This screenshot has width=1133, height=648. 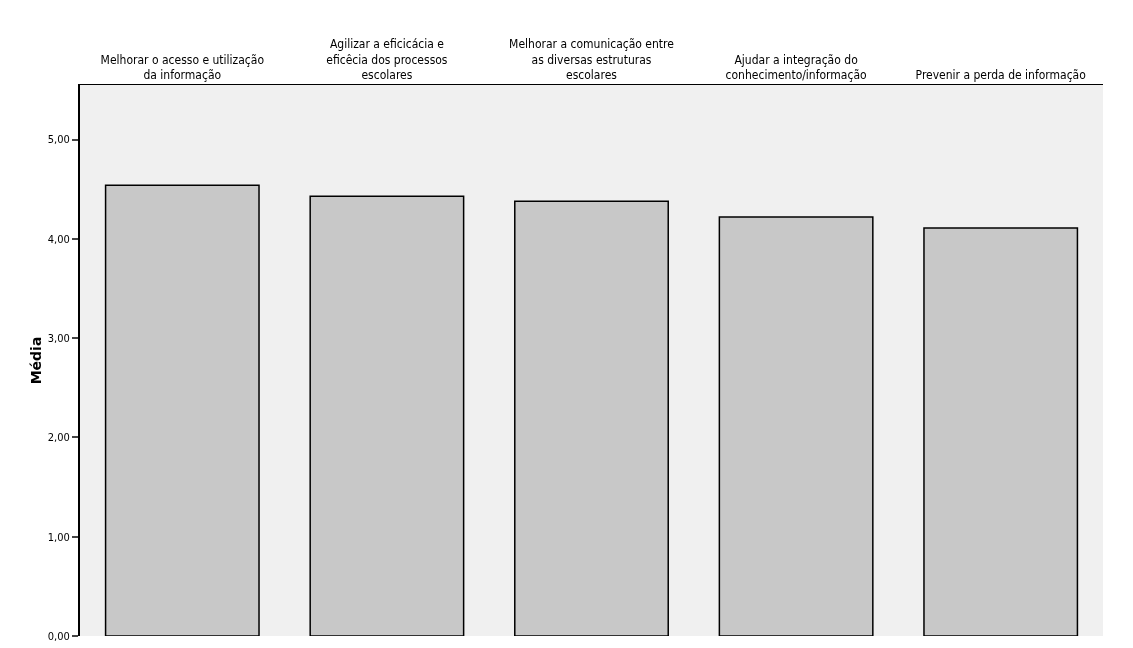 What do you see at coordinates (592, 60) in the screenshot?
I see `x-tick-label: Melhorar a comunicação entre as diversas estruturas escolares` at bounding box center [592, 60].